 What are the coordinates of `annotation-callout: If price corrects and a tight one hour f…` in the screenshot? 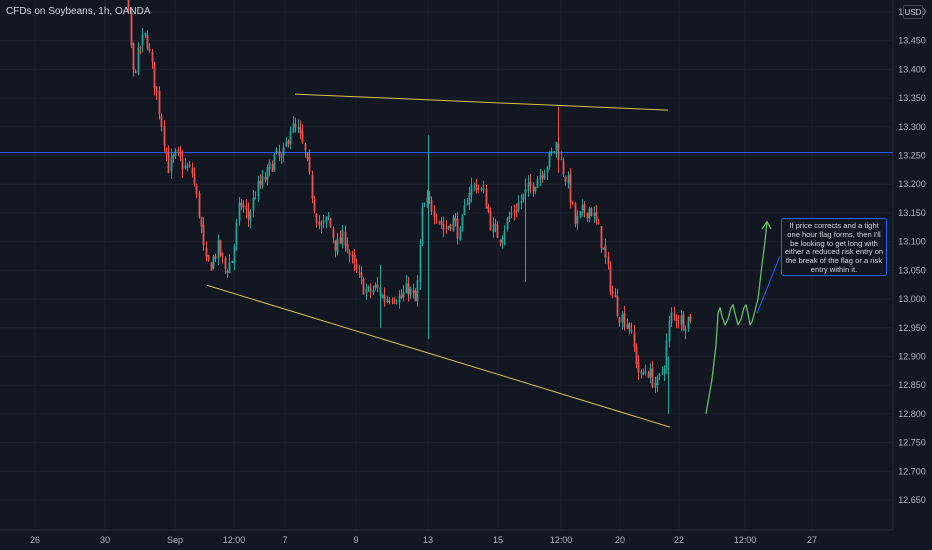 It's located at (834, 247).